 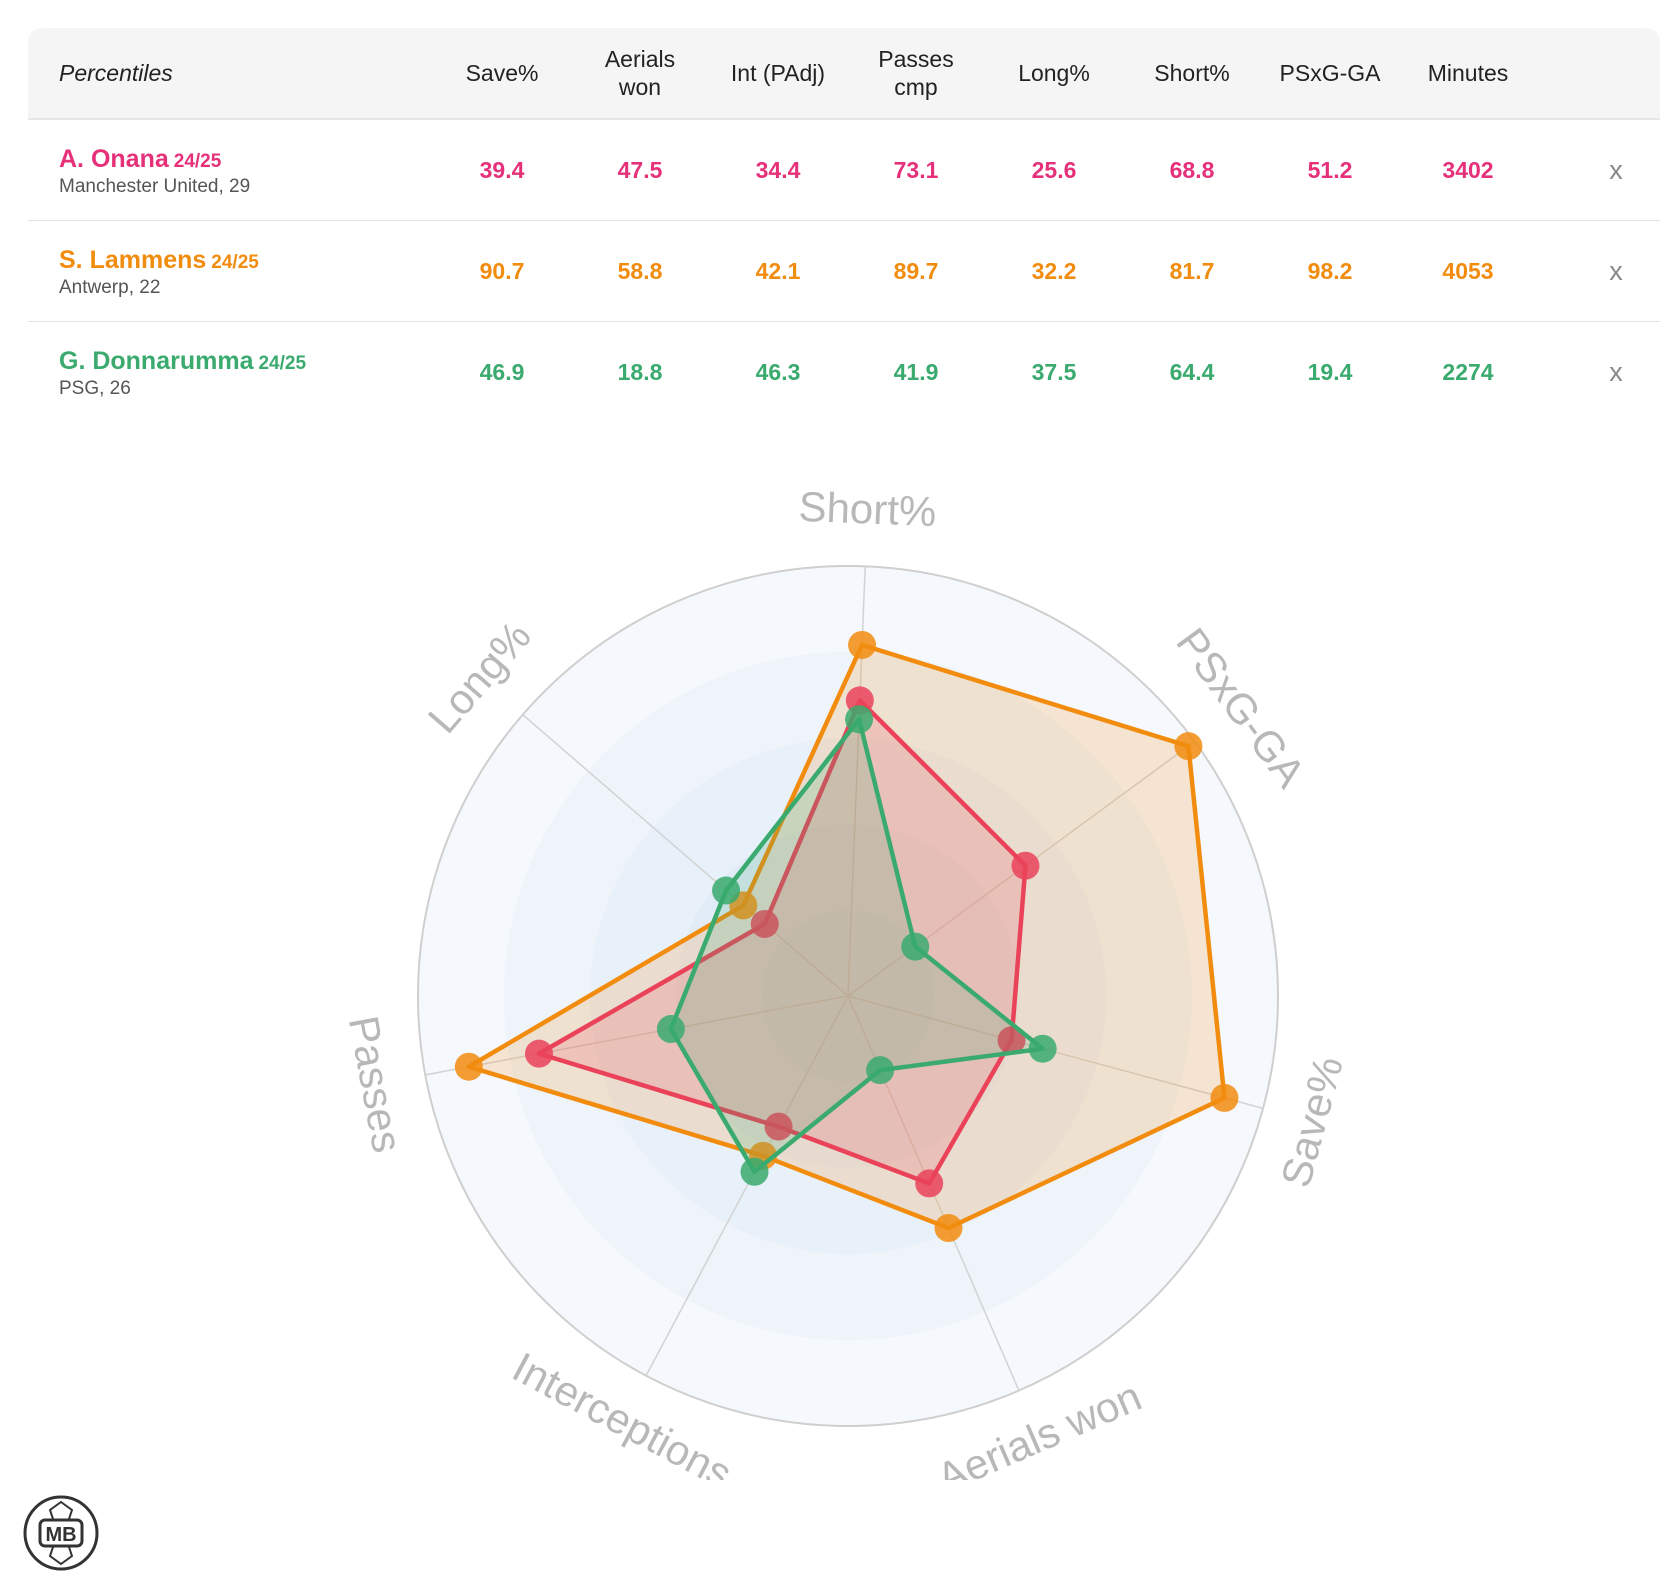 What do you see at coordinates (95, 388) in the screenshot?
I see `player-club-age: PSG, 26` at bounding box center [95, 388].